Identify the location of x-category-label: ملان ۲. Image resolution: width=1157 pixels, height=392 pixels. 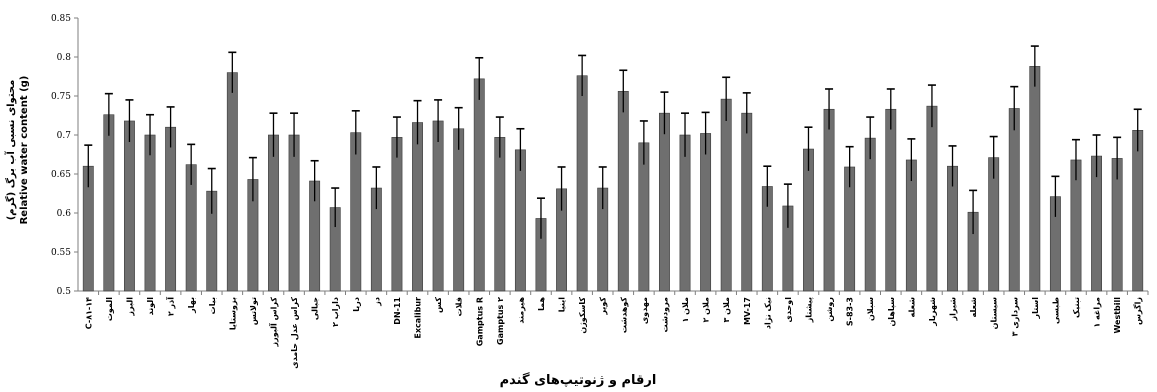
(706, 310).